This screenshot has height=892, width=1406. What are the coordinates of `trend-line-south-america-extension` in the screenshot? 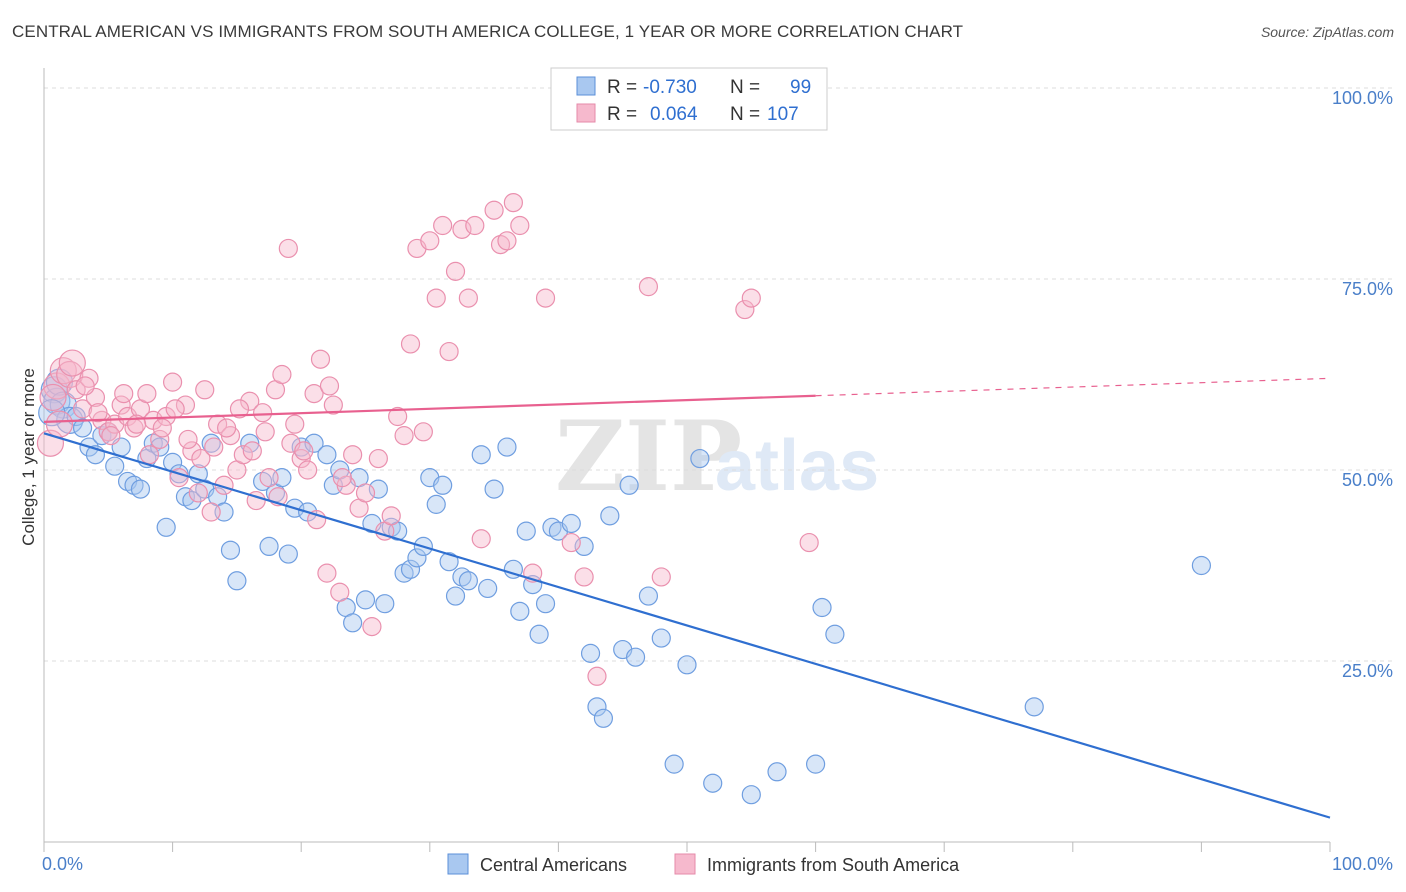 It's located at (1073, 387).